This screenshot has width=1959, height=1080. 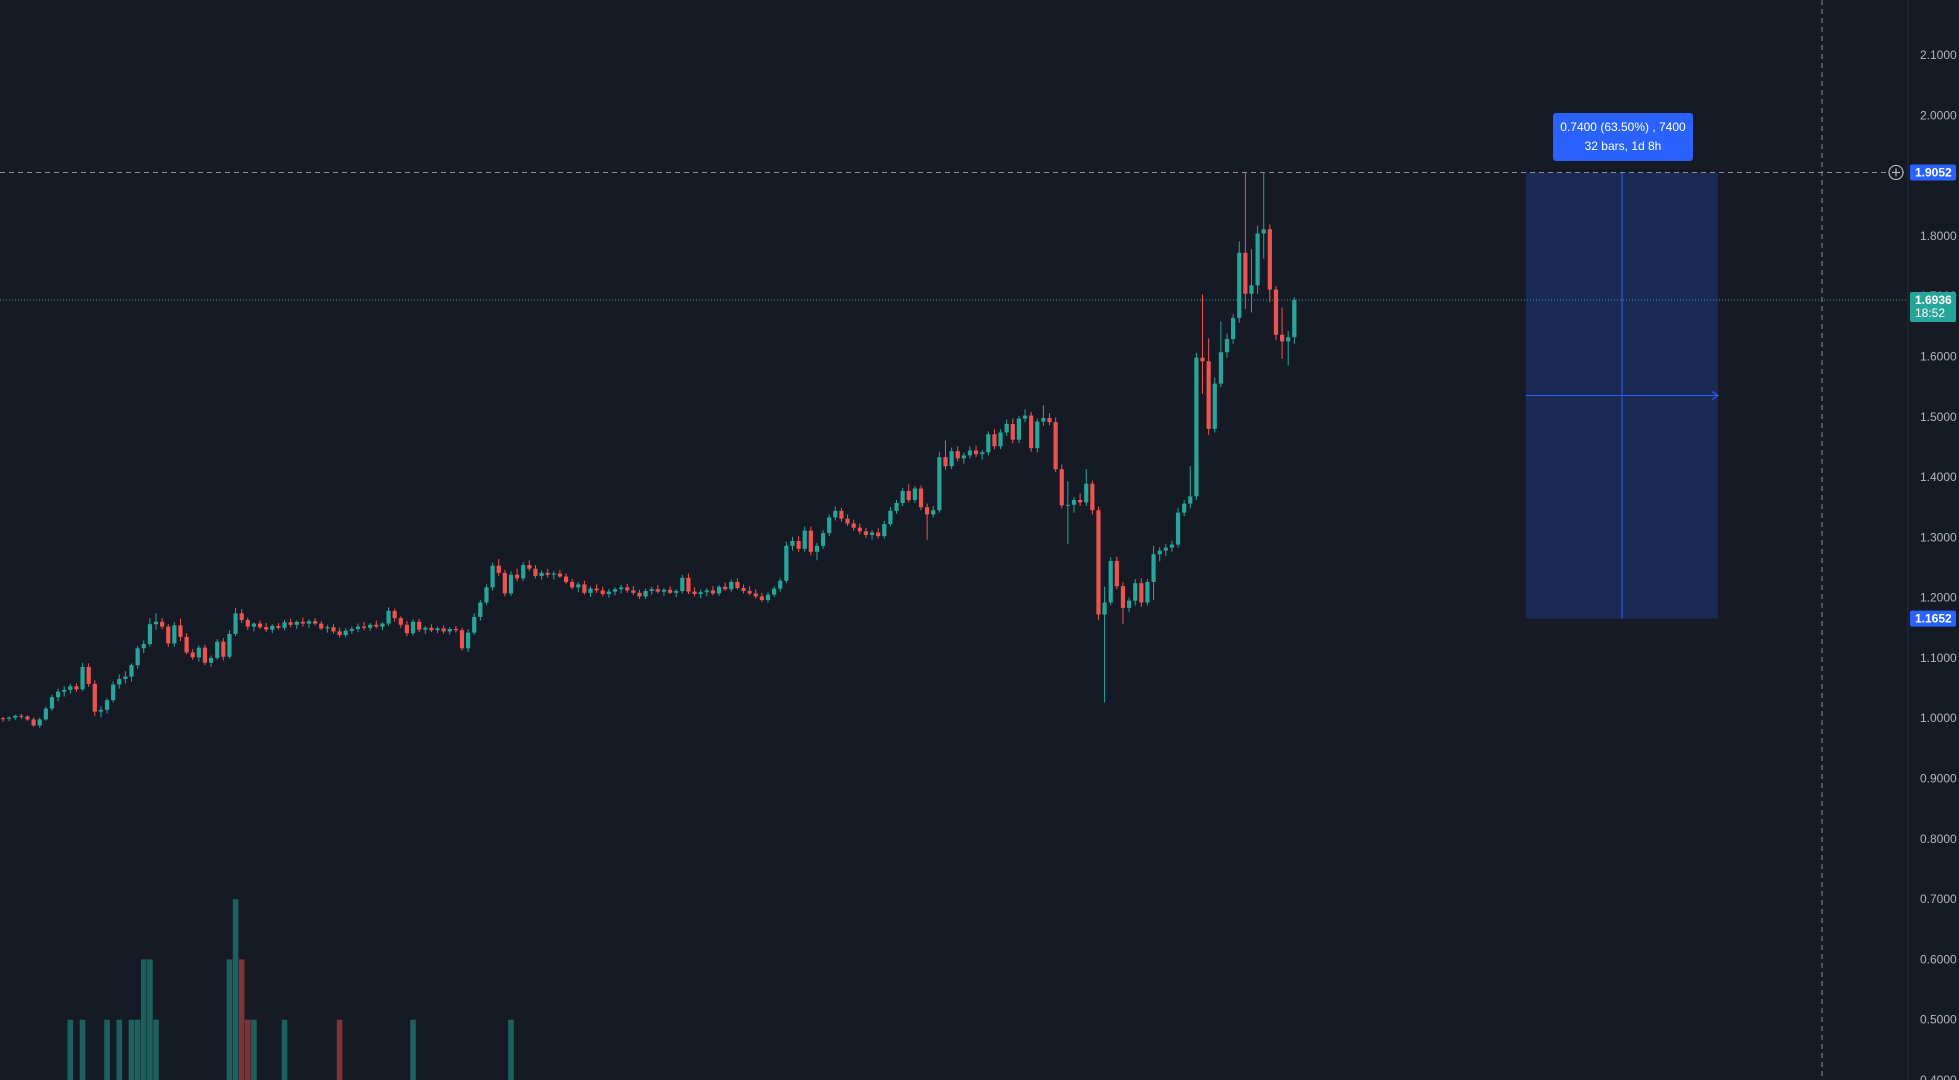 What do you see at coordinates (1623, 137) in the screenshot?
I see `measure-tooltip: 0.7400 (63.50%) , 7400 32 bars, 1d 8h` at bounding box center [1623, 137].